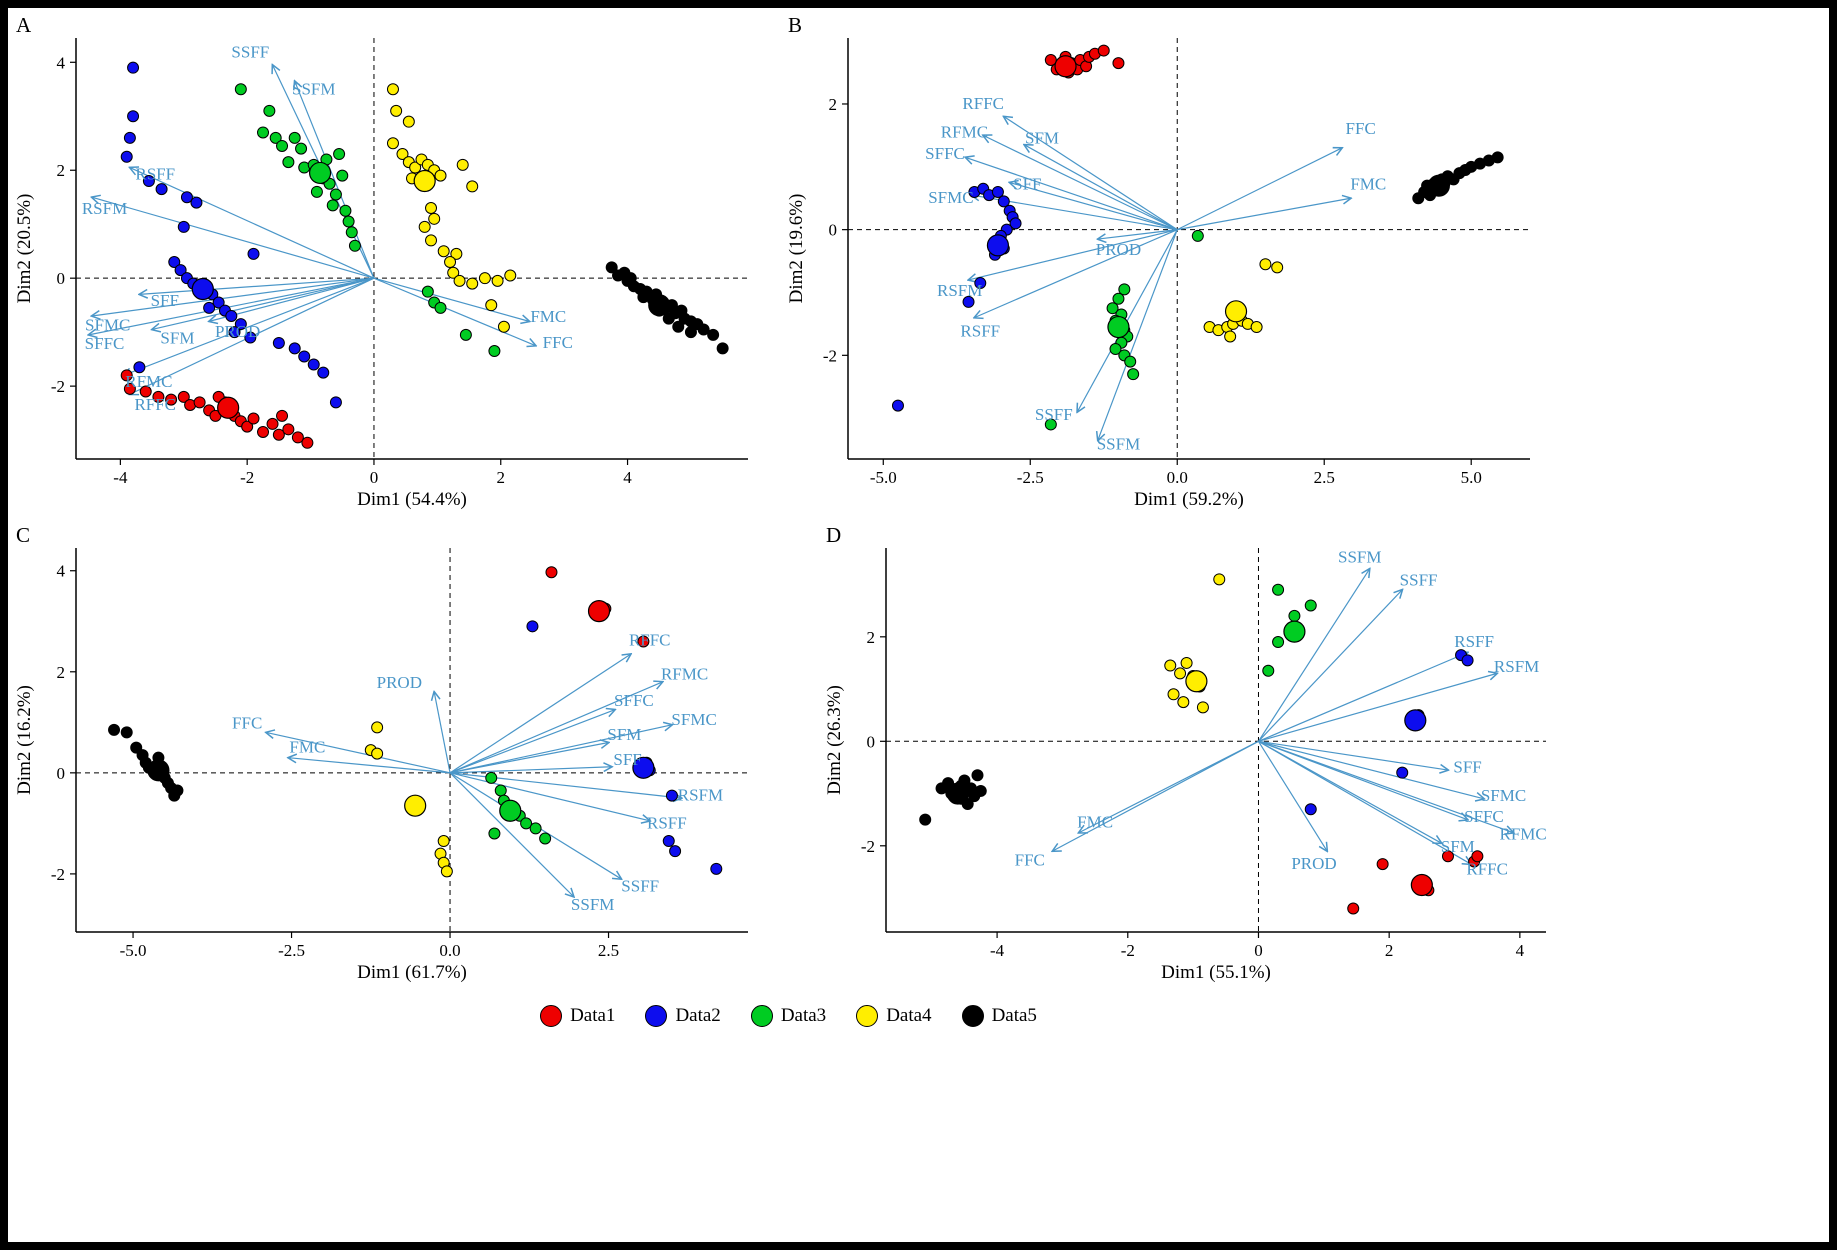 This screenshot has height=1250, width=1837. Describe the element at coordinates (867, 1016) in the screenshot. I see `legend-swatch-data4` at that location.